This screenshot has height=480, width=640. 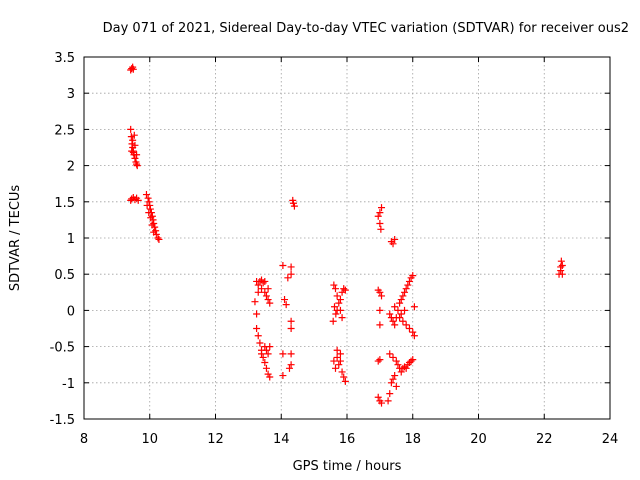 I want to click on x-tick-label: 10, so click(x=149, y=439).